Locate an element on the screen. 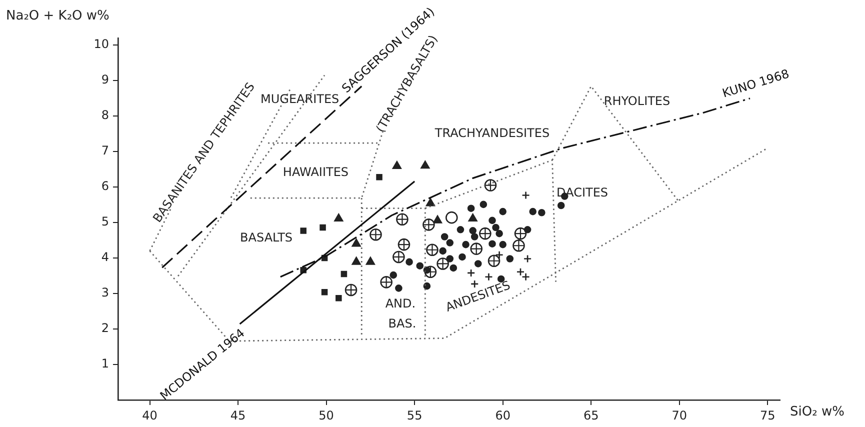 The height and width of the screenshot is (427, 865). y-tick-label: 8 is located at coordinates (105, 115).